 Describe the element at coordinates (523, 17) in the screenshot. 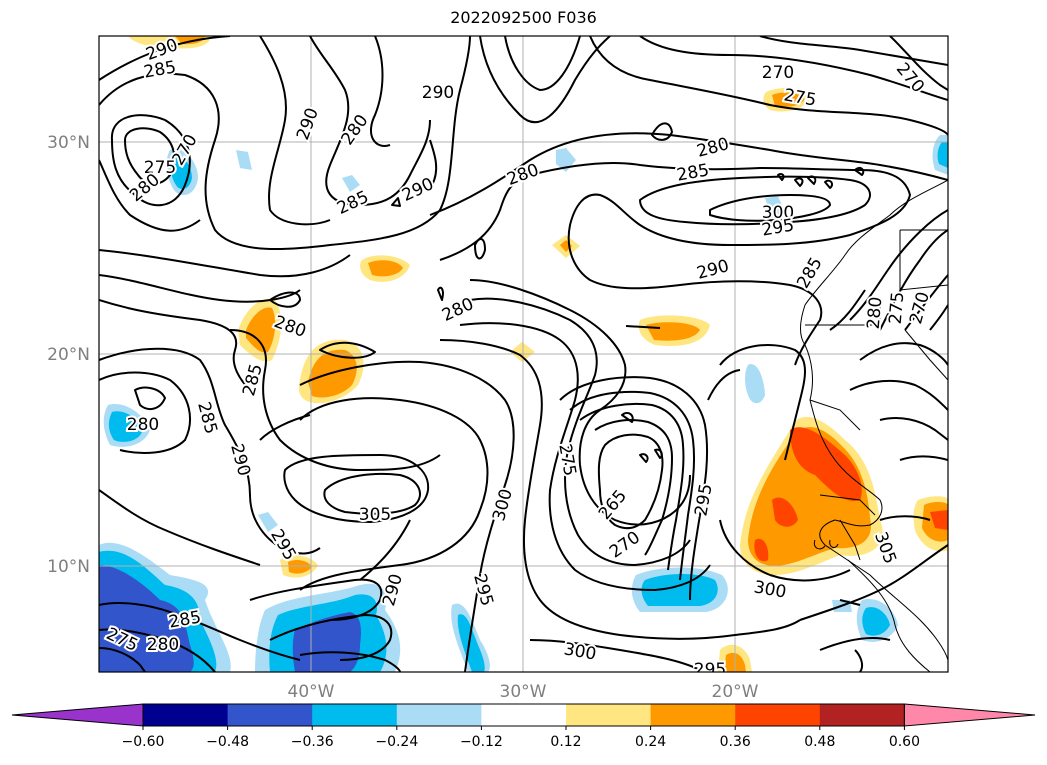

I see `map-title: 2022092500 F036` at that location.